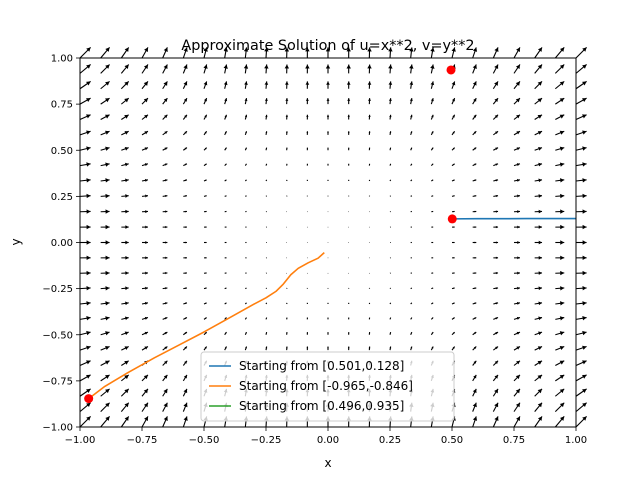 The height and width of the screenshot is (480, 640). What do you see at coordinates (204, 440) in the screenshot?
I see `x-tick-label: −0.50` at bounding box center [204, 440].